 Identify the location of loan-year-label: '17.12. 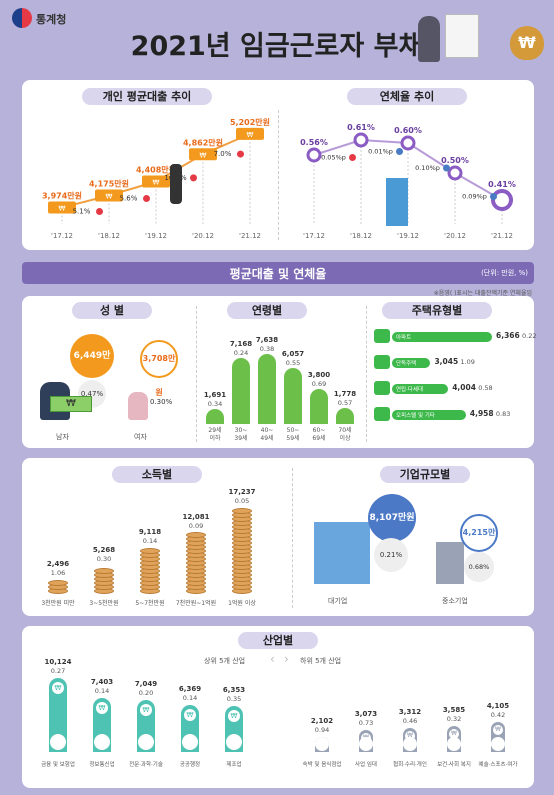
(62, 236).